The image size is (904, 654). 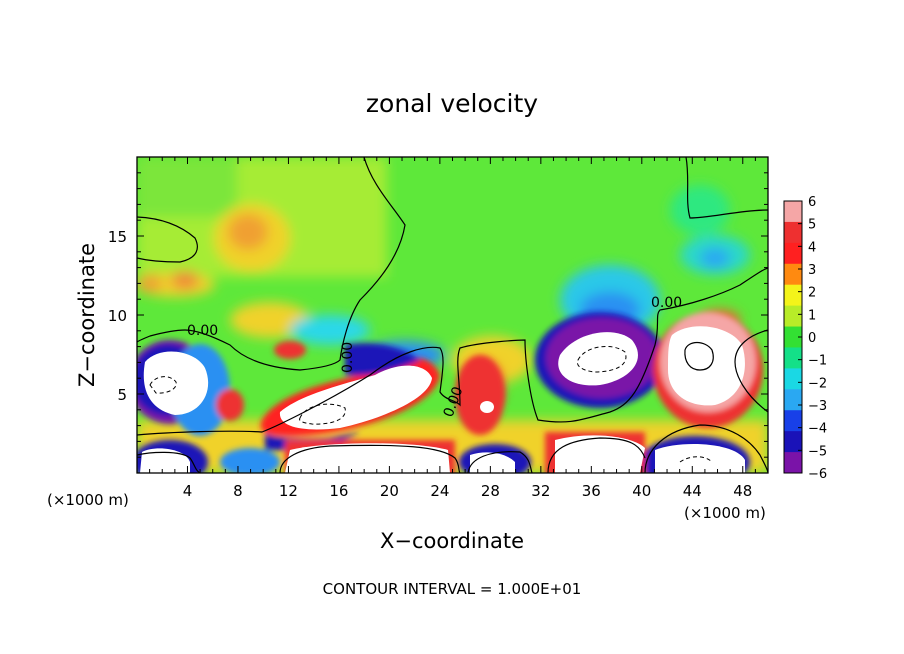 What do you see at coordinates (452, 103) in the screenshot?
I see `chart-title: zonal velocity` at bounding box center [452, 103].